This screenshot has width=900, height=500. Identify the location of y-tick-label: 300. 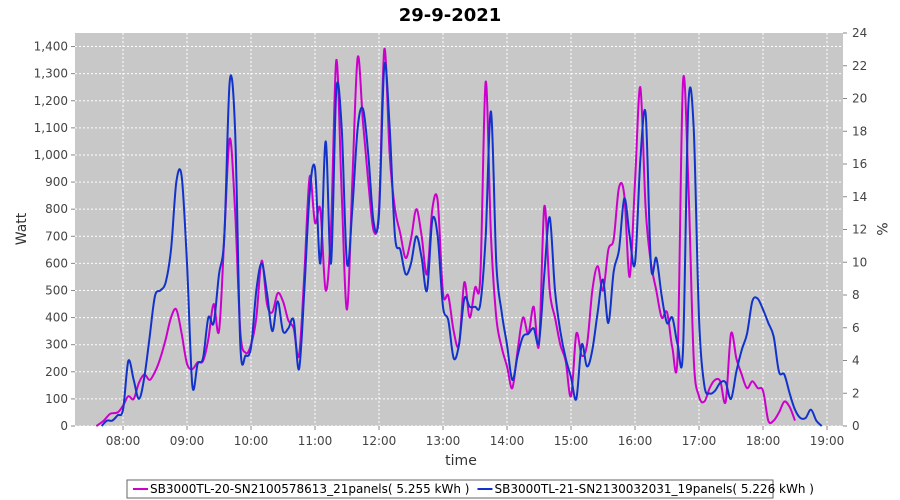
(56, 345).